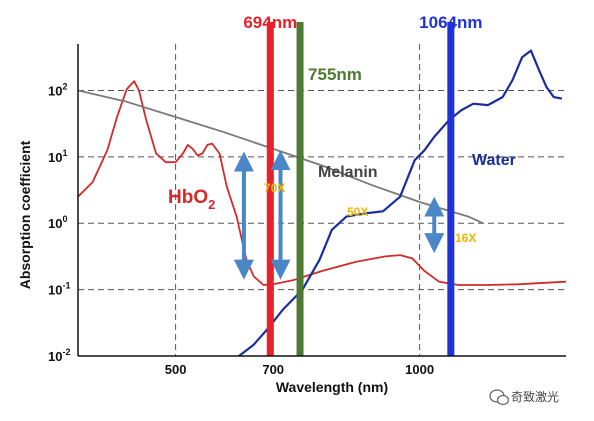  Describe the element at coordinates (465, 238) in the screenshot. I see `ratio-label: 16X` at that location.